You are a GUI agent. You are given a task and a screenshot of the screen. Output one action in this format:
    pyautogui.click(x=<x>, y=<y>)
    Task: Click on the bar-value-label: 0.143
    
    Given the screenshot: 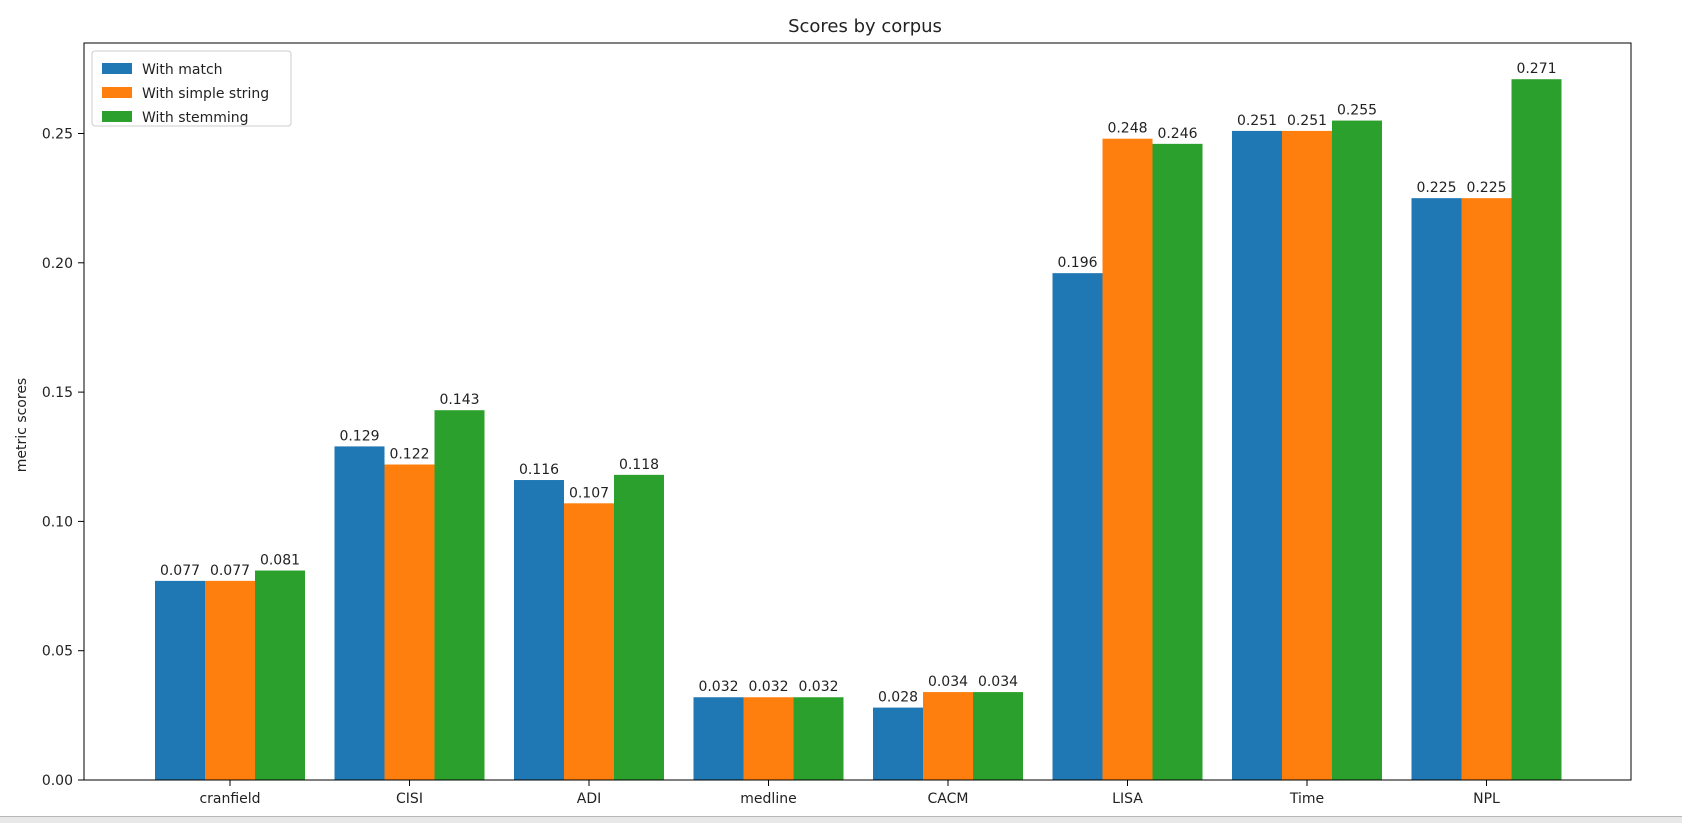 What is the action you would take?
    pyautogui.click(x=459, y=400)
    